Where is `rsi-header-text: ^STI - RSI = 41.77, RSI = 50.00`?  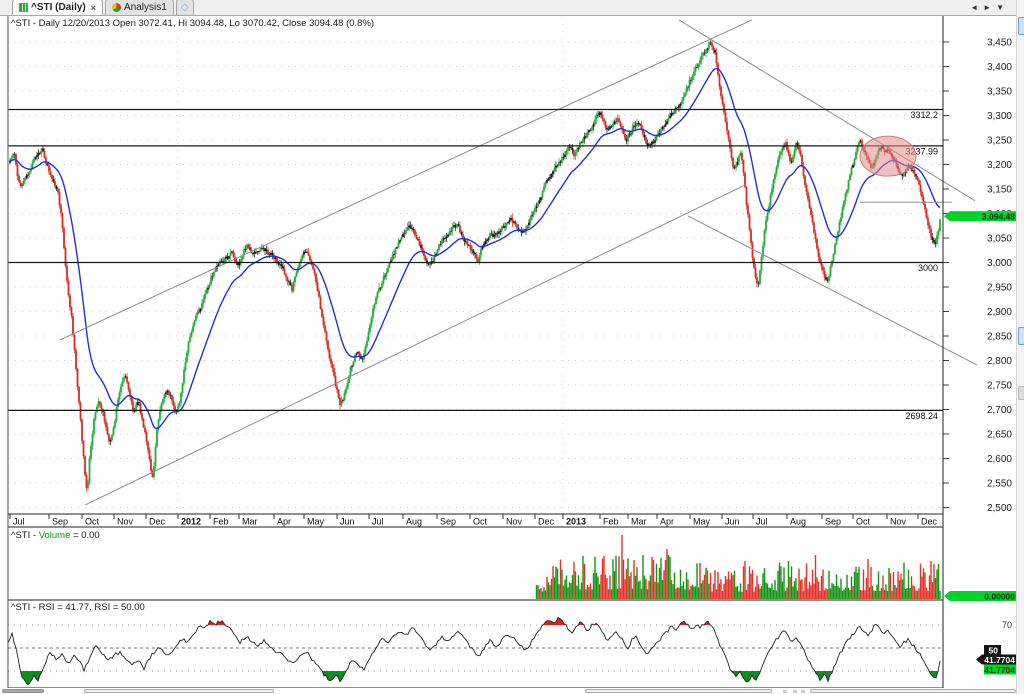
rsi-header-text: ^STI - RSI = 41.77, RSI = 50.00 is located at coordinates (78, 607).